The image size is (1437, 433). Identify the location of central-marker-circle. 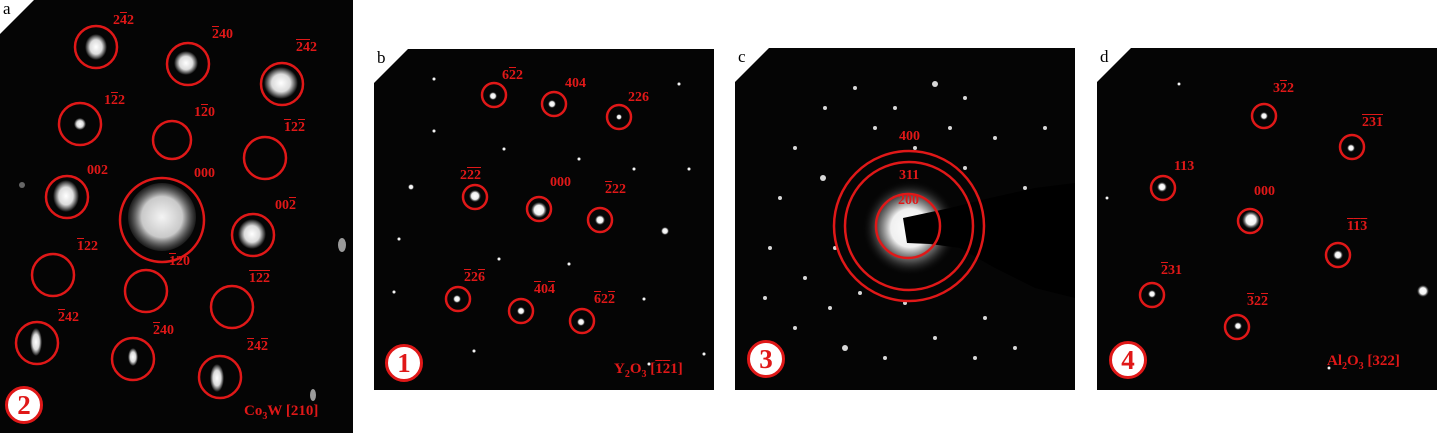
(162, 220).